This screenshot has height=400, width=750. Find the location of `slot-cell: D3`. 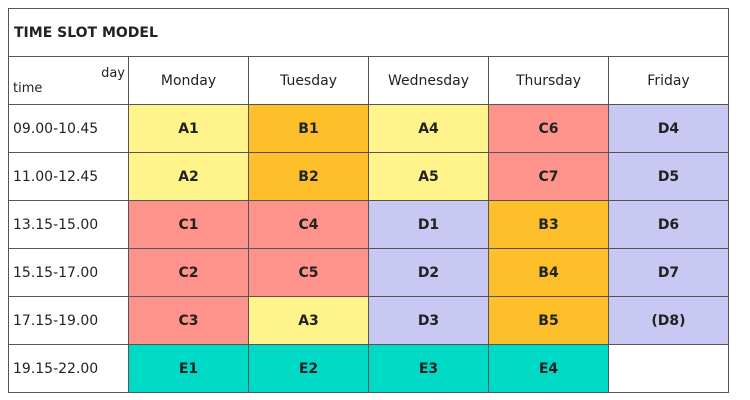

slot-cell: D3 is located at coordinates (428, 320).